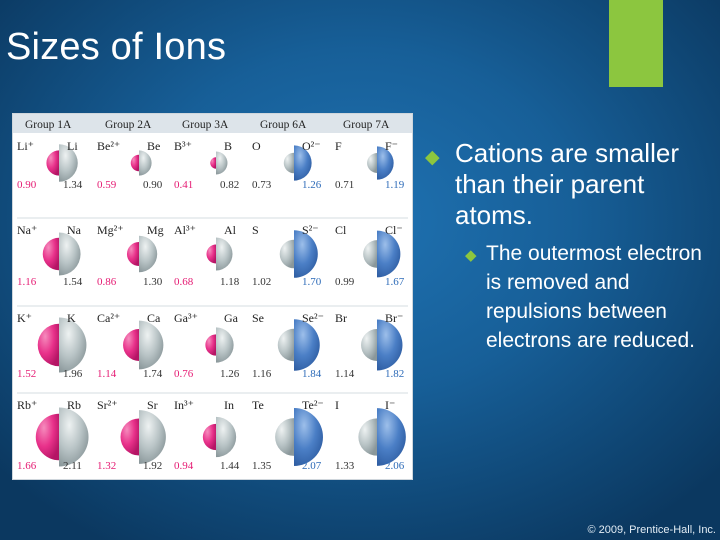 Image resolution: width=720 pixels, height=540 pixels. What do you see at coordinates (229, 185) in the screenshot?
I see `atom-radius: 0.82` at bounding box center [229, 185].